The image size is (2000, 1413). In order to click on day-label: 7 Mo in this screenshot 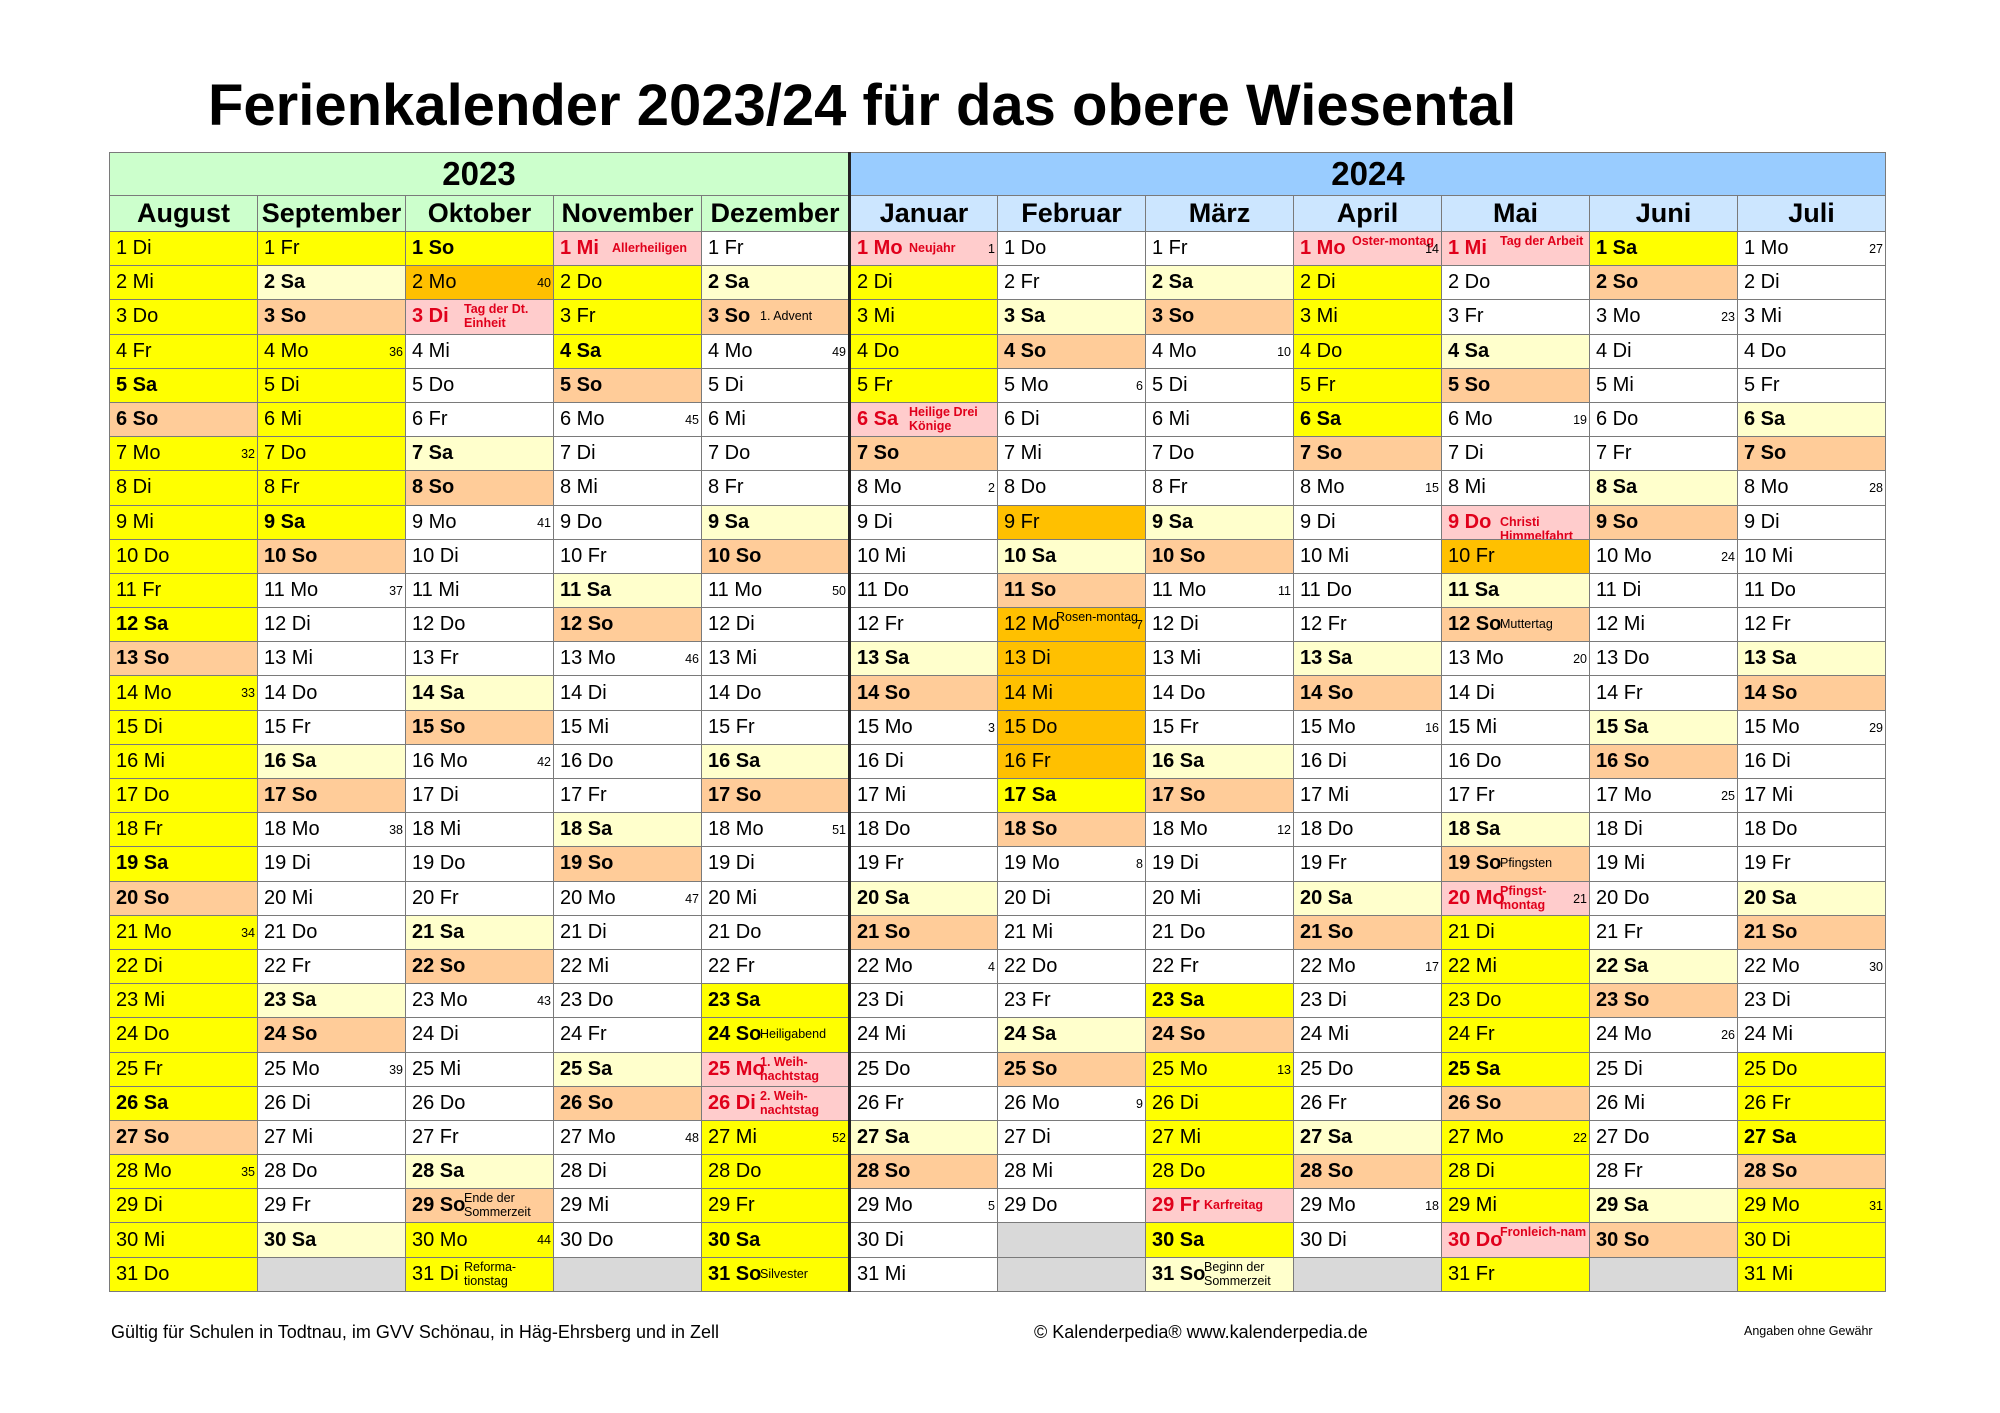, I will do `click(138, 453)`.